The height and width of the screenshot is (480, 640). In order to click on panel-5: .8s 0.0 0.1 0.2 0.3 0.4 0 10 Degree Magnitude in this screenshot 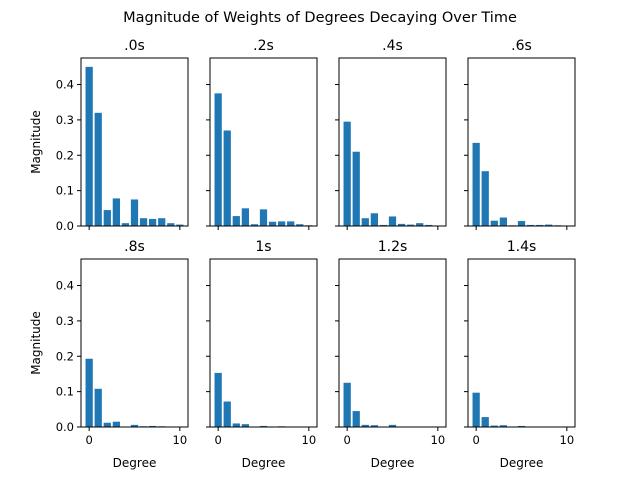, I will do `click(109, 354)`.